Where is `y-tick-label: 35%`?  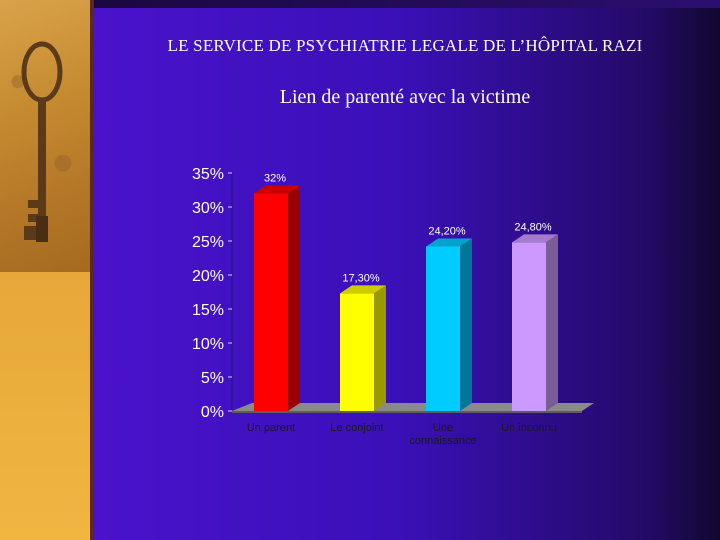 y-tick-label: 35% is located at coordinates (208, 174).